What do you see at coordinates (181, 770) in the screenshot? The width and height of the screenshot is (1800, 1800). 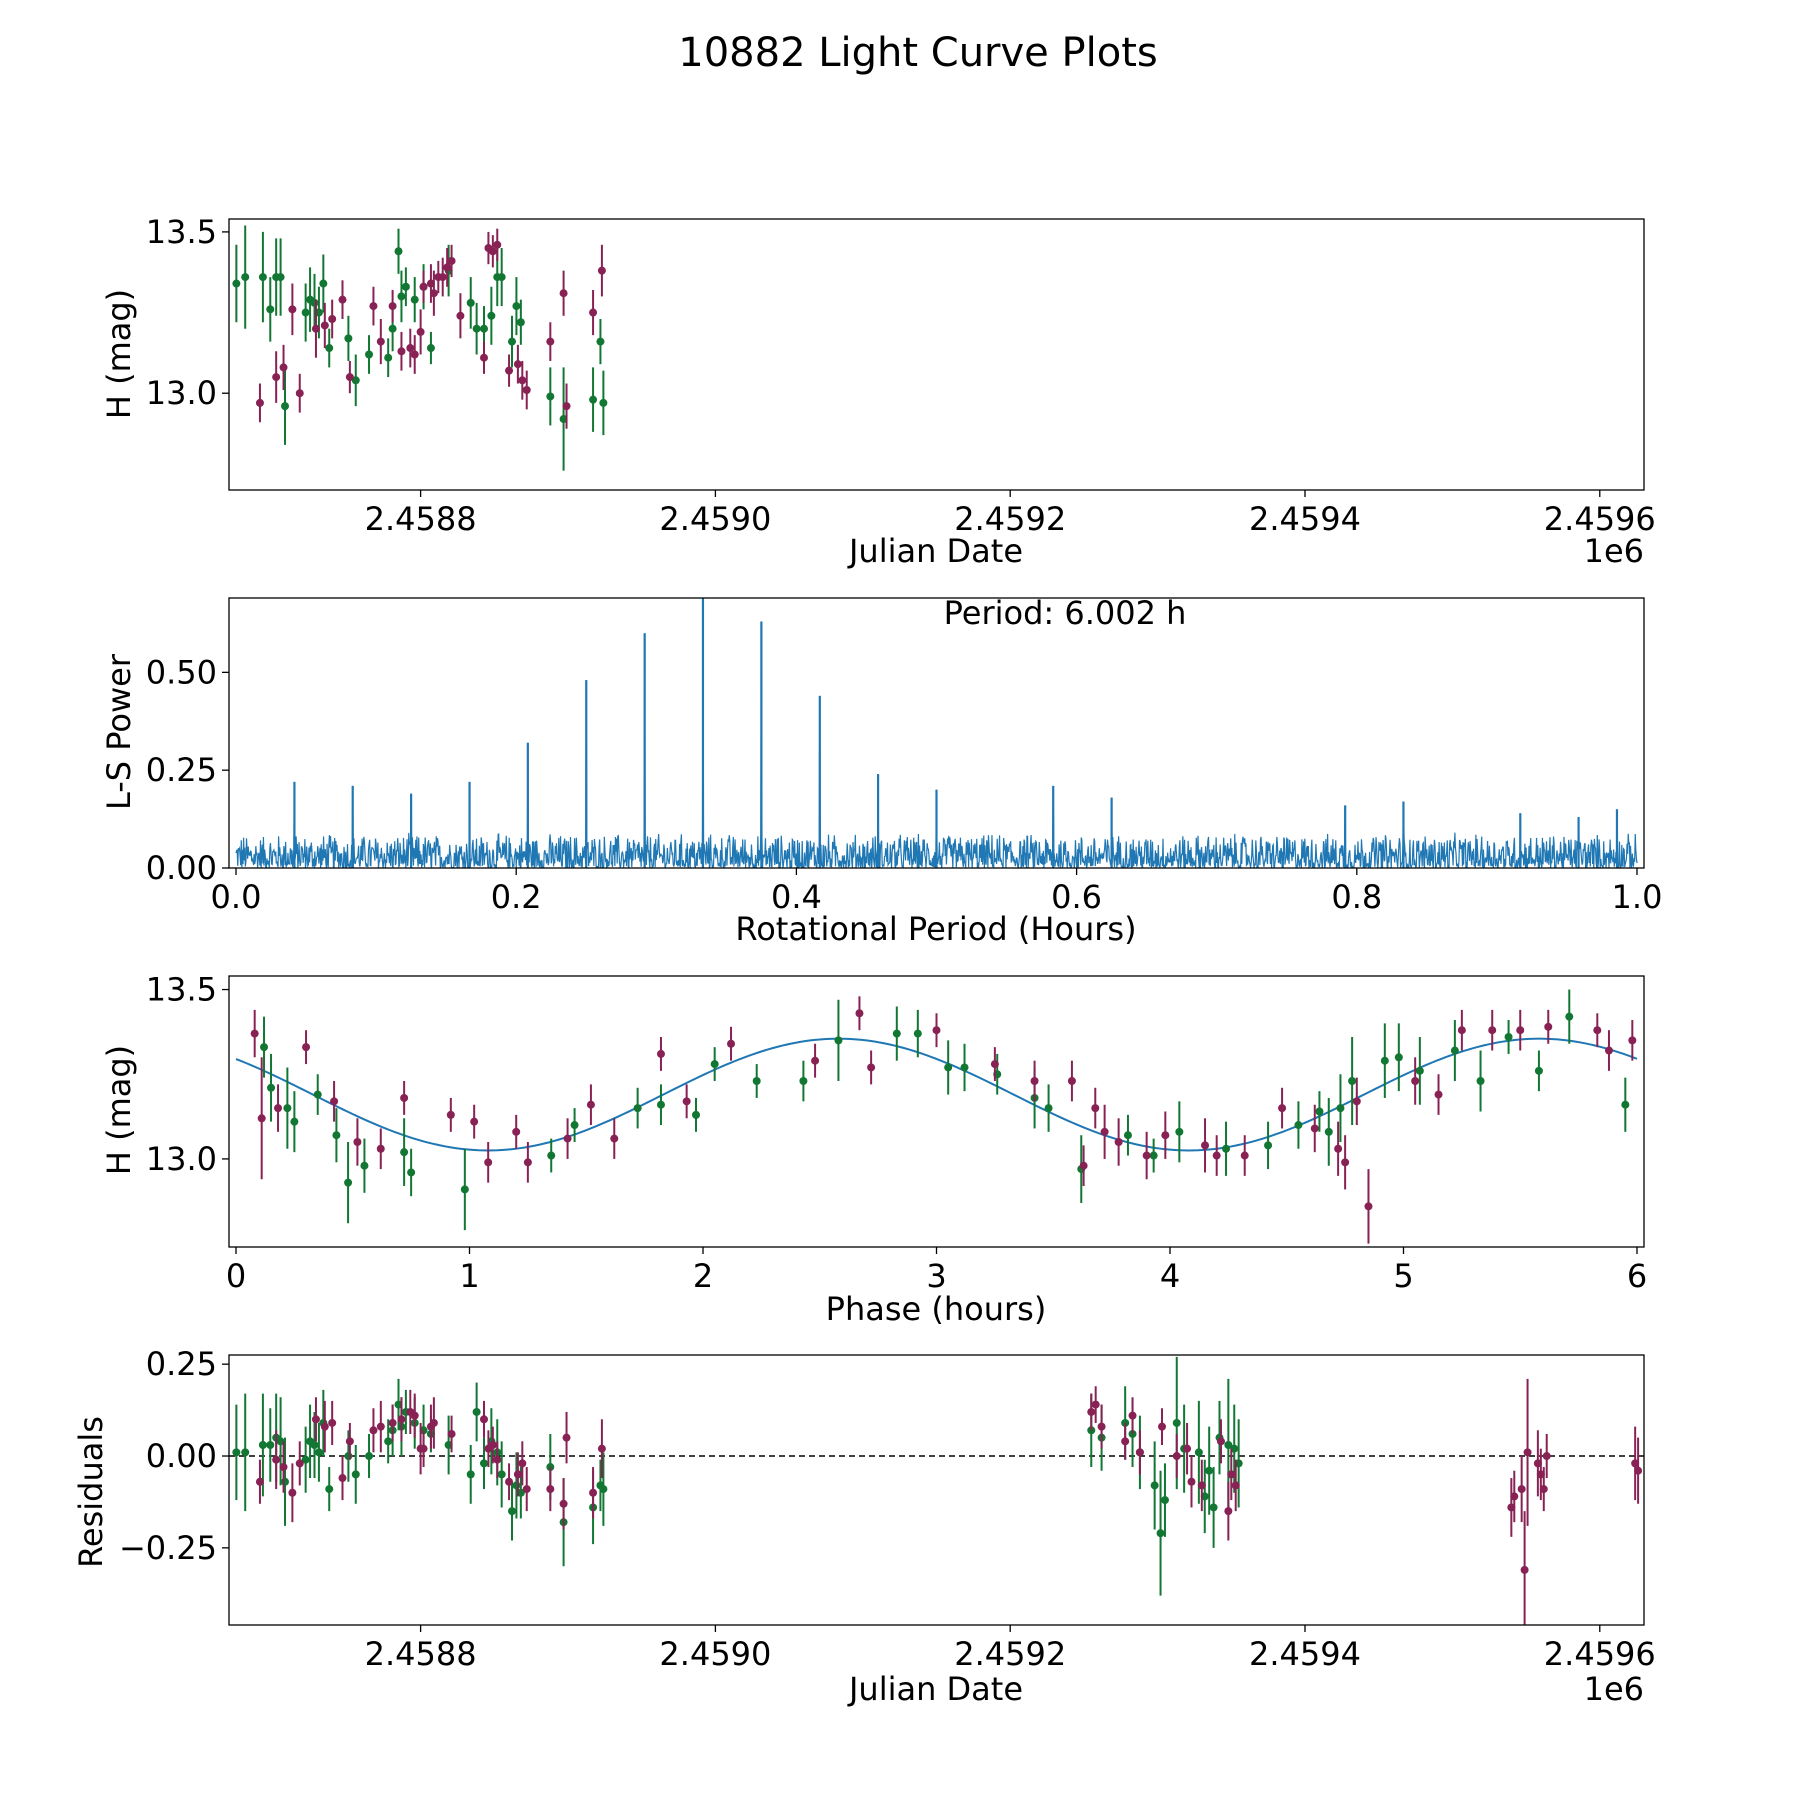 I see `periodogram-ytick-label-1: 0.25` at bounding box center [181, 770].